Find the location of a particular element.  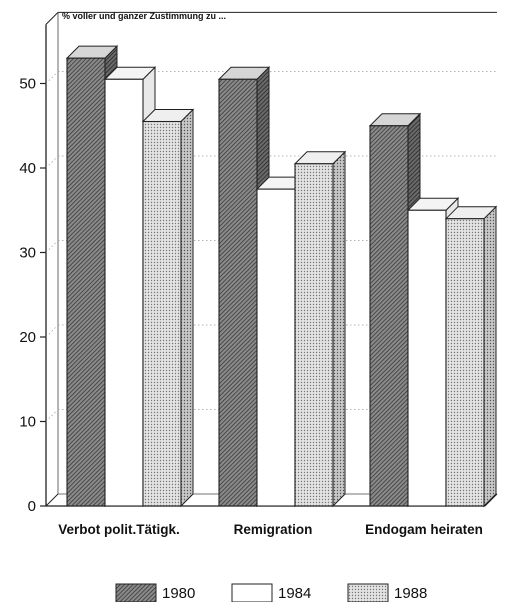

y-tick-label: 50 is located at coordinates (27, 84).